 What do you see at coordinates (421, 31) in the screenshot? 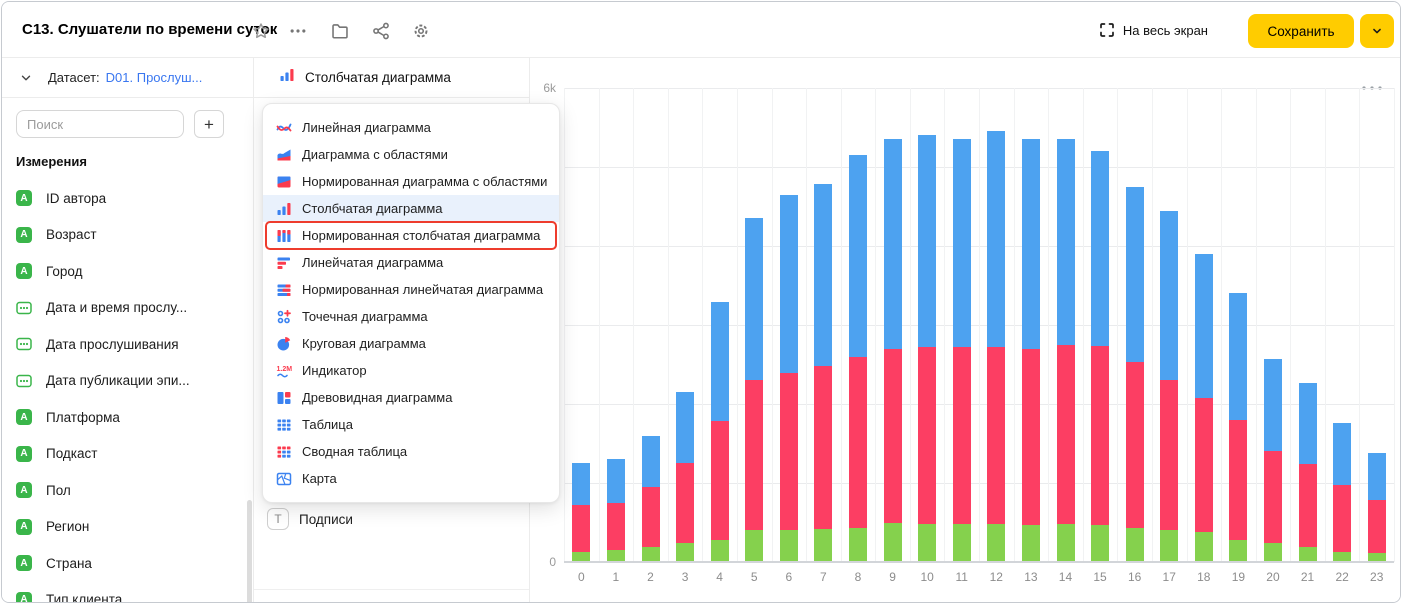
I see `settings-gear-icon` at bounding box center [421, 31].